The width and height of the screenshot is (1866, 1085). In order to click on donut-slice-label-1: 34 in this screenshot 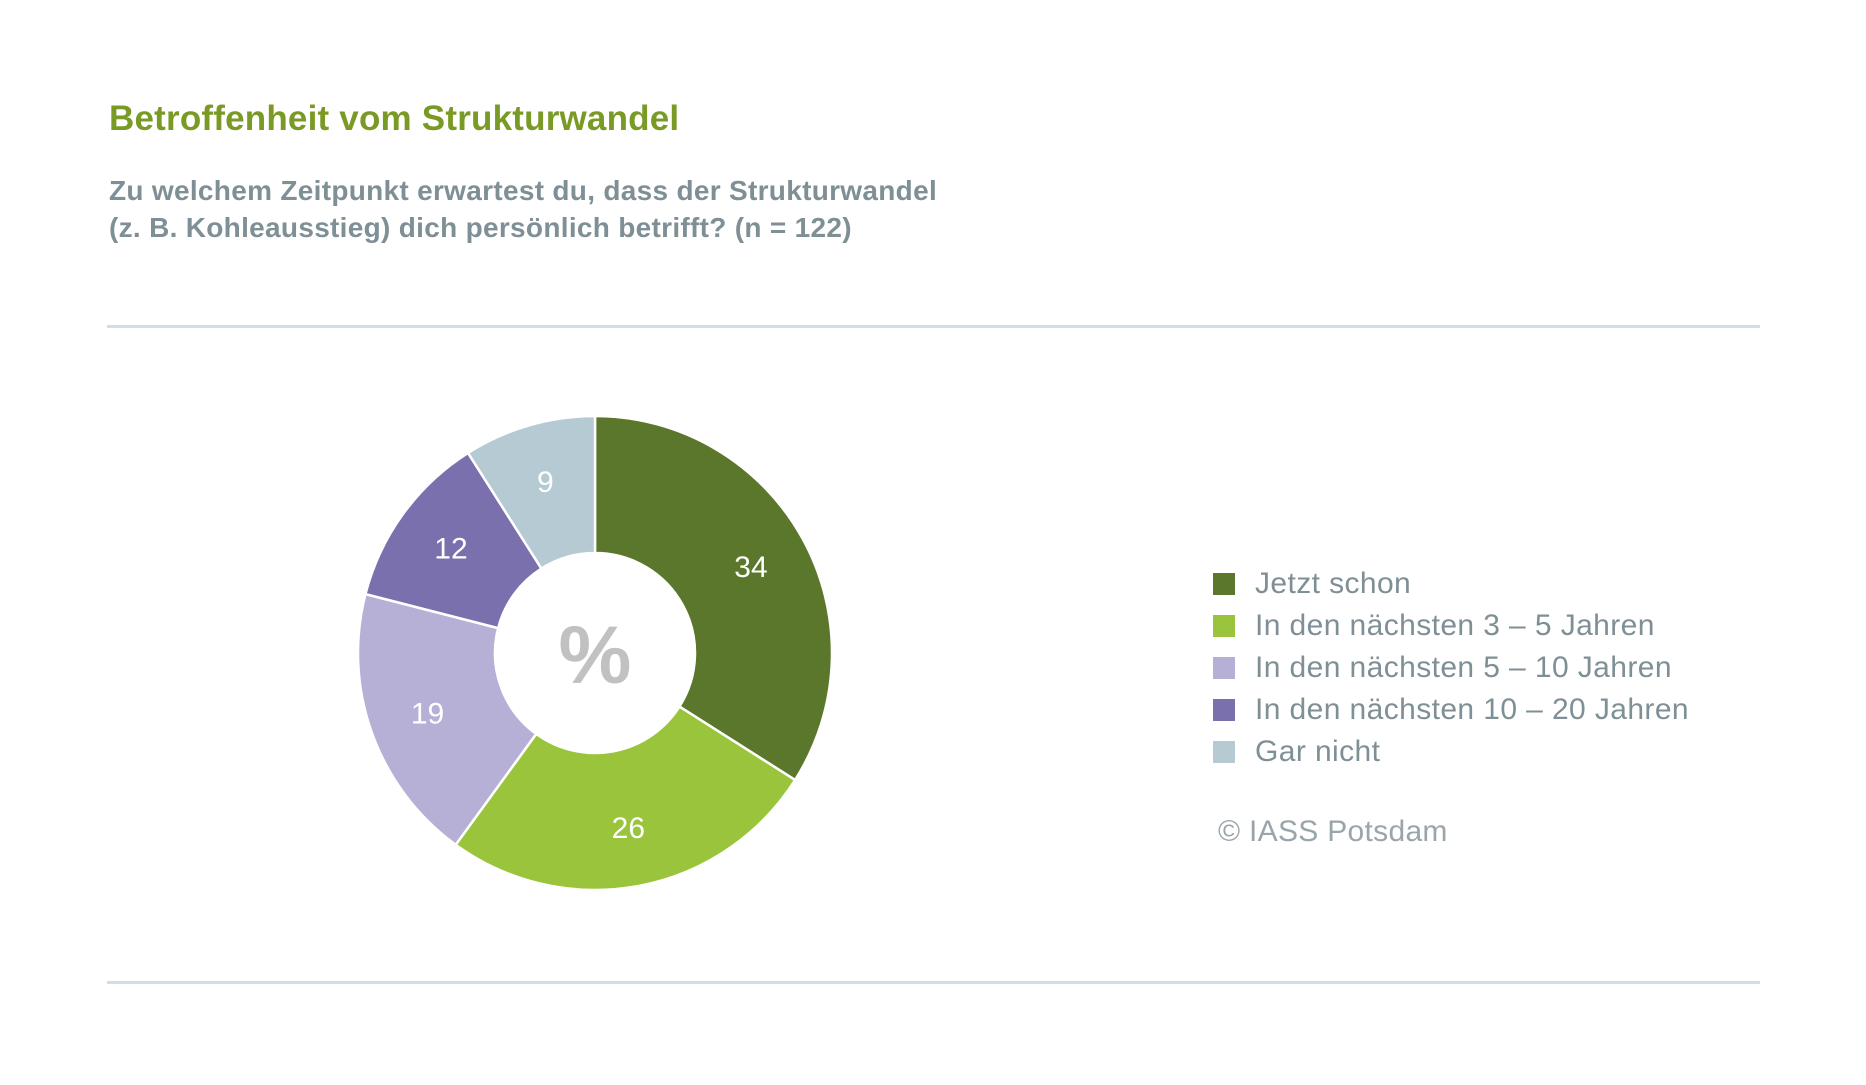, I will do `click(750, 567)`.